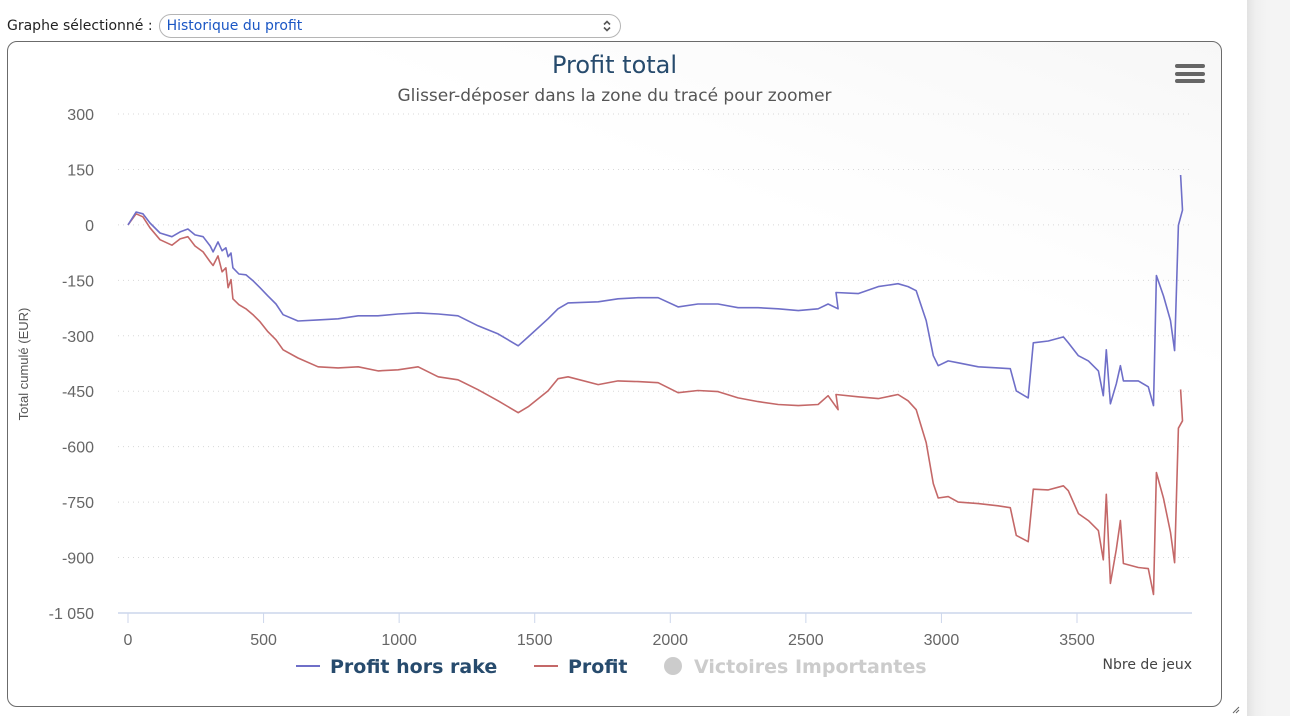 The width and height of the screenshot is (1290, 716). What do you see at coordinates (614, 65) in the screenshot?
I see `chart-title: Profit total` at bounding box center [614, 65].